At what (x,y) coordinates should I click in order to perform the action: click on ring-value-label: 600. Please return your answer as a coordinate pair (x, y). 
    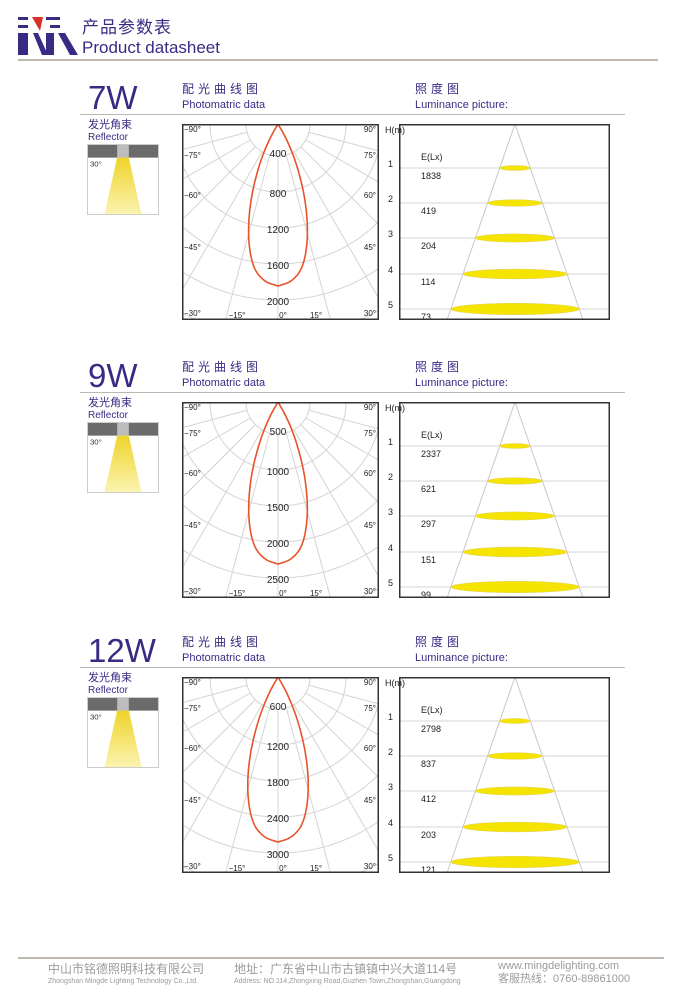
    Looking at the image, I should click on (278, 707).